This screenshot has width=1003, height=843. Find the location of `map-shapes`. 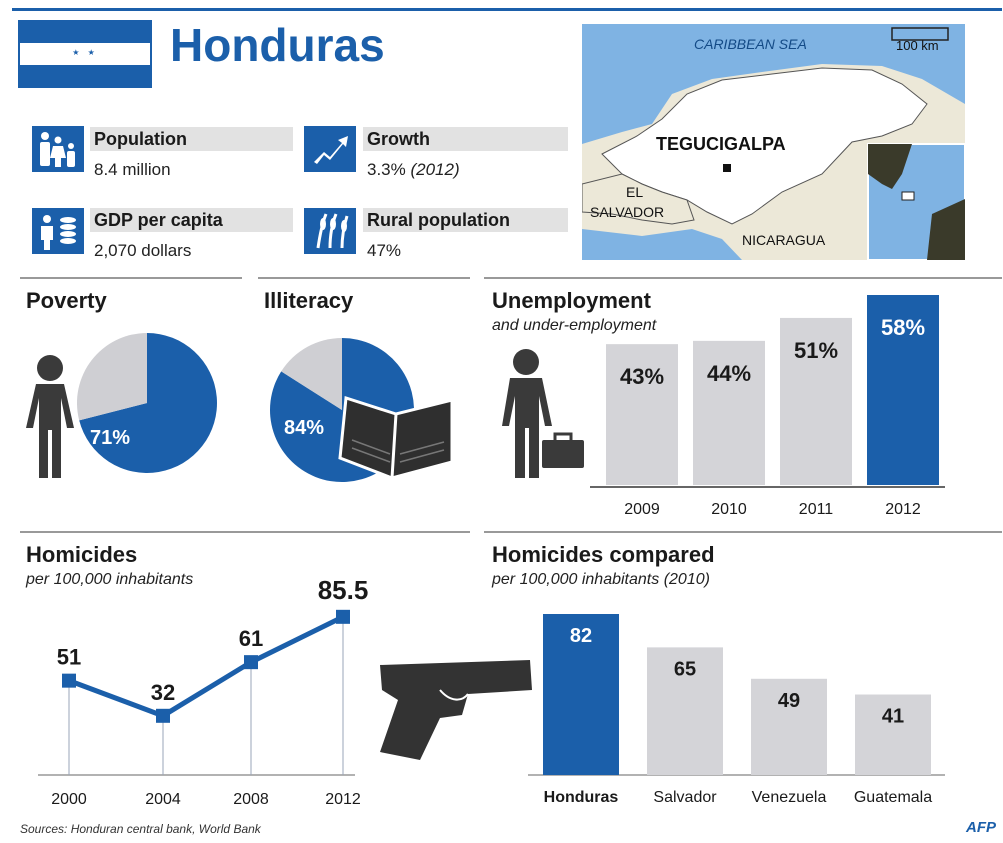

map-shapes is located at coordinates (773, 143).